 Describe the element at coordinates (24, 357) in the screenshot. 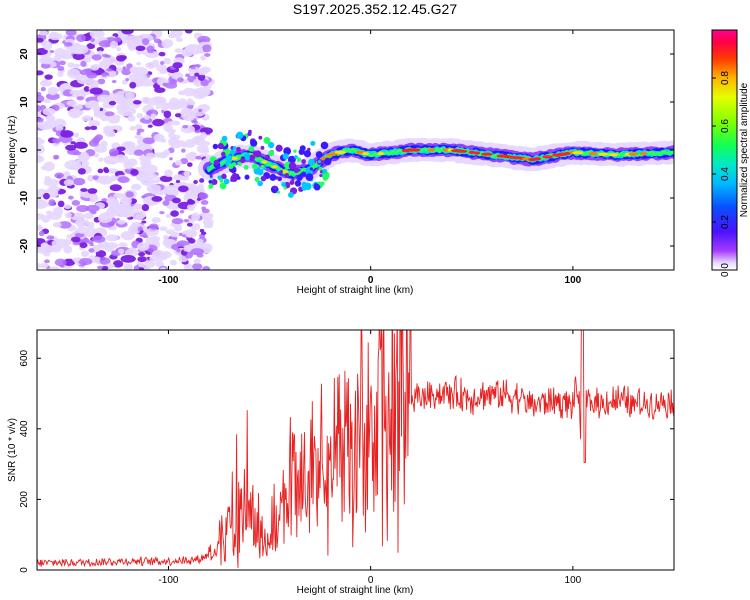

I see `y-tick-label: 600` at that location.